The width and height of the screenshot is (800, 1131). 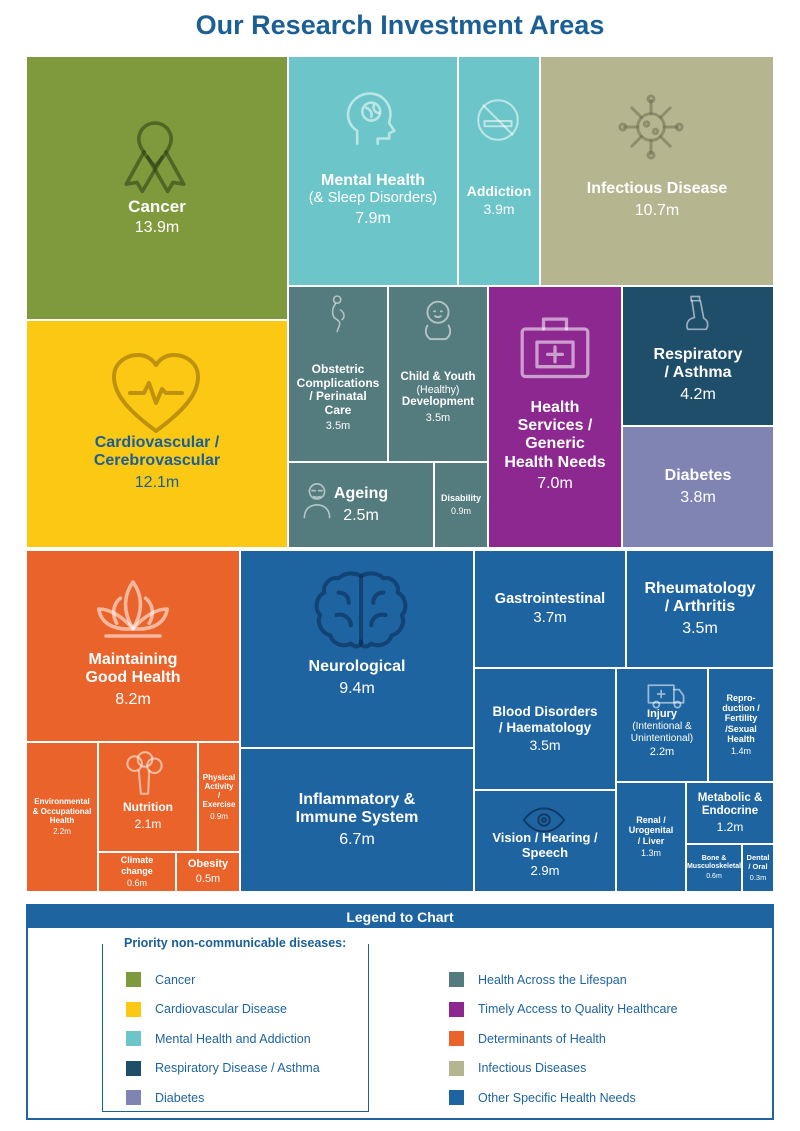 I want to click on cell-value: 0.5m, so click(x=208, y=878).